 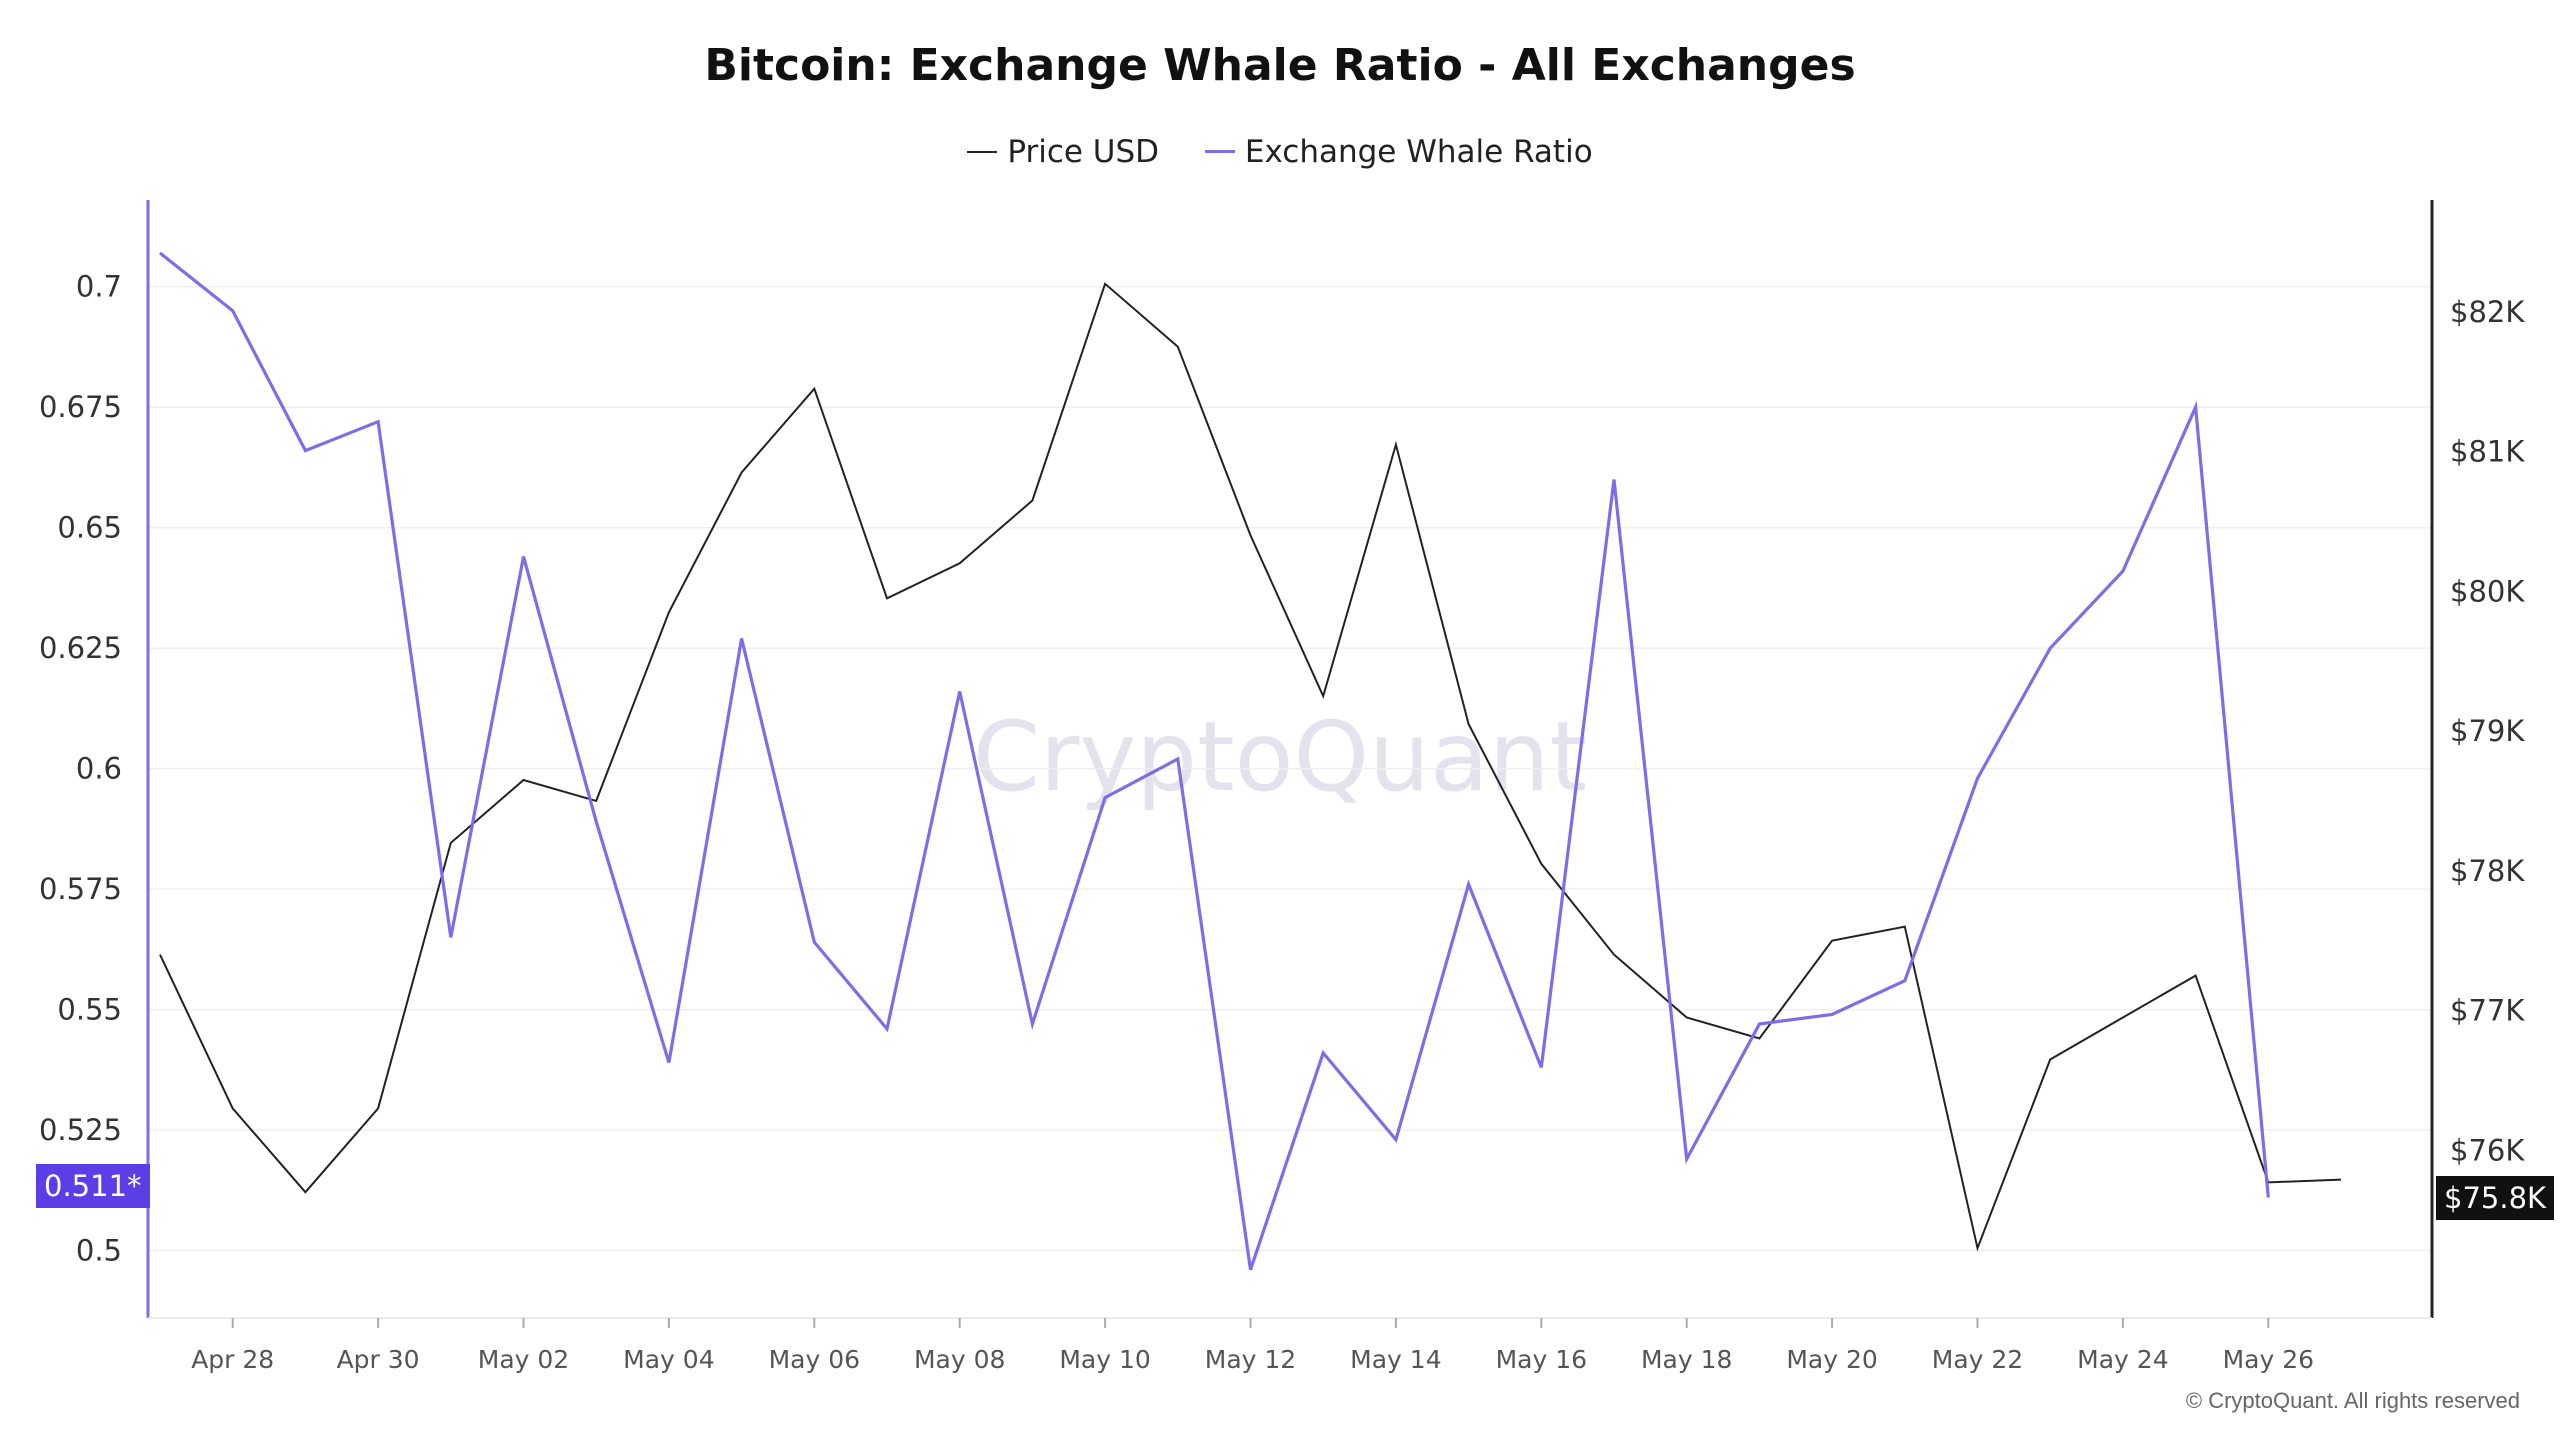 I want to click on x-tick-label: May 16, so click(x=1541, y=1359).